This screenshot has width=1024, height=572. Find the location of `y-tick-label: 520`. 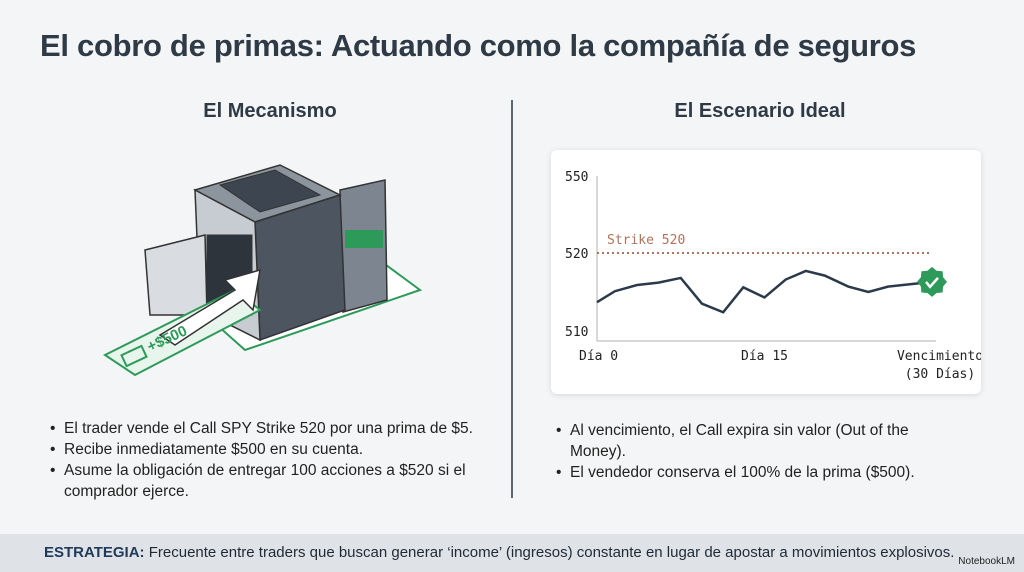

y-tick-label: 520 is located at coordinates (576, 254).